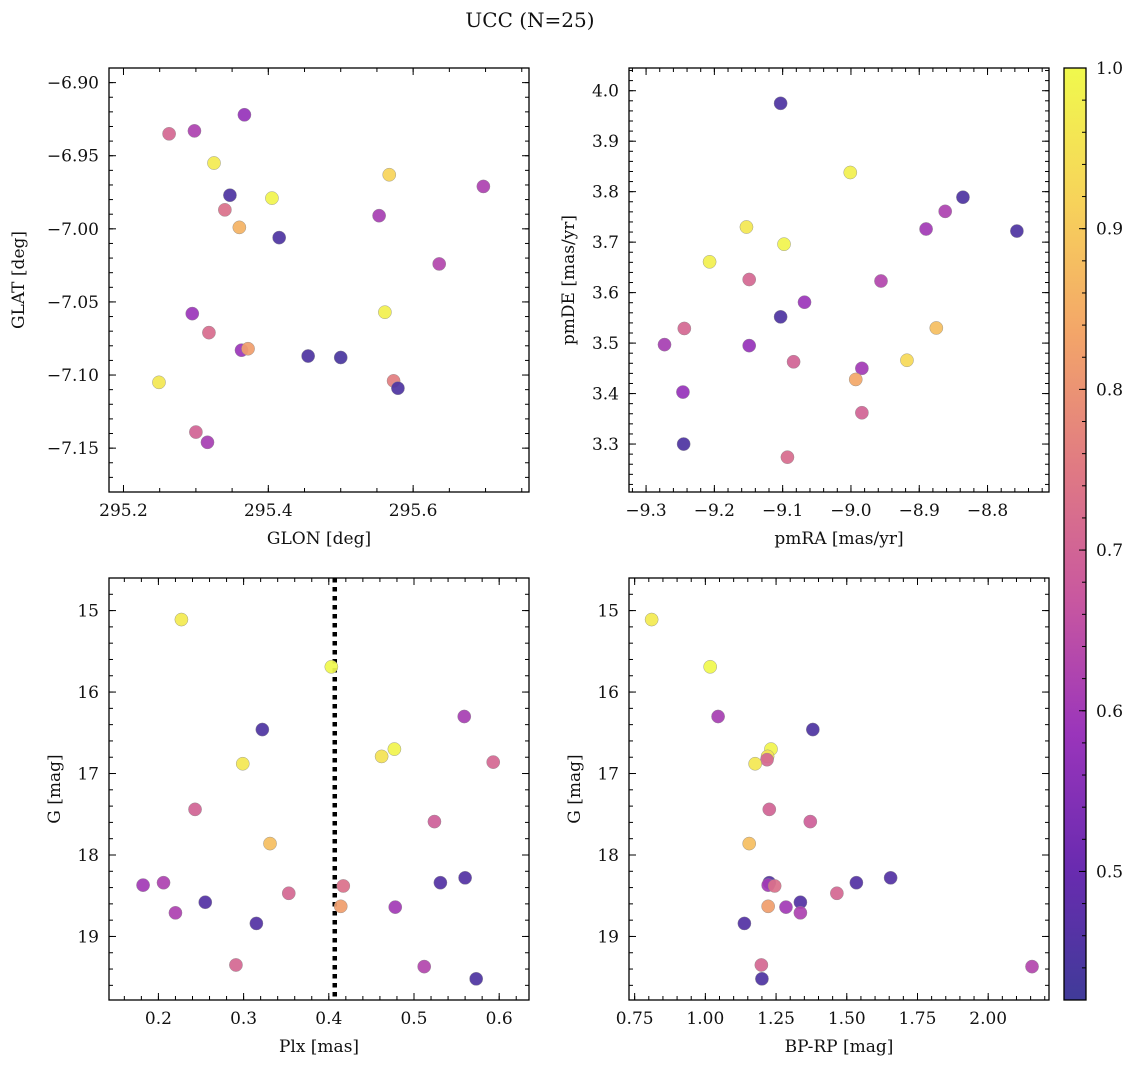  What do you see at coordinates (608, 775) in the screenshot?
I see `y-tick-label: 17` at bounding box center [608, 775].